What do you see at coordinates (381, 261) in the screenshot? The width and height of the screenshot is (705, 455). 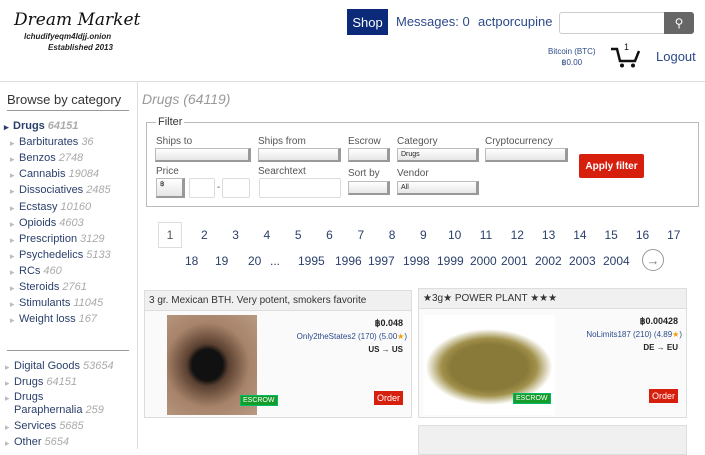 I see `page-link: 1997` at bounding box center [381, 261].